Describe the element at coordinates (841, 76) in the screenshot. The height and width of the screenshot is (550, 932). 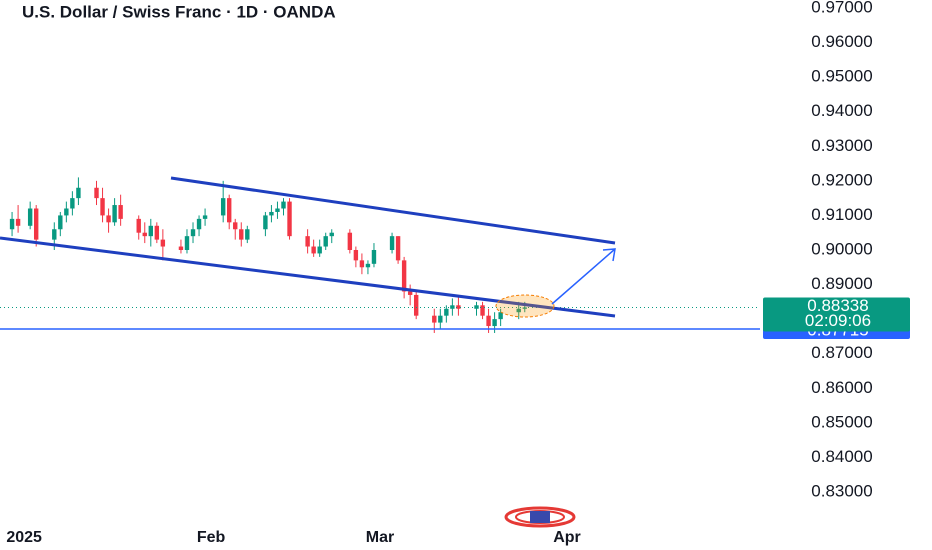
I see `y-tick-label: 0.95000` at that location.